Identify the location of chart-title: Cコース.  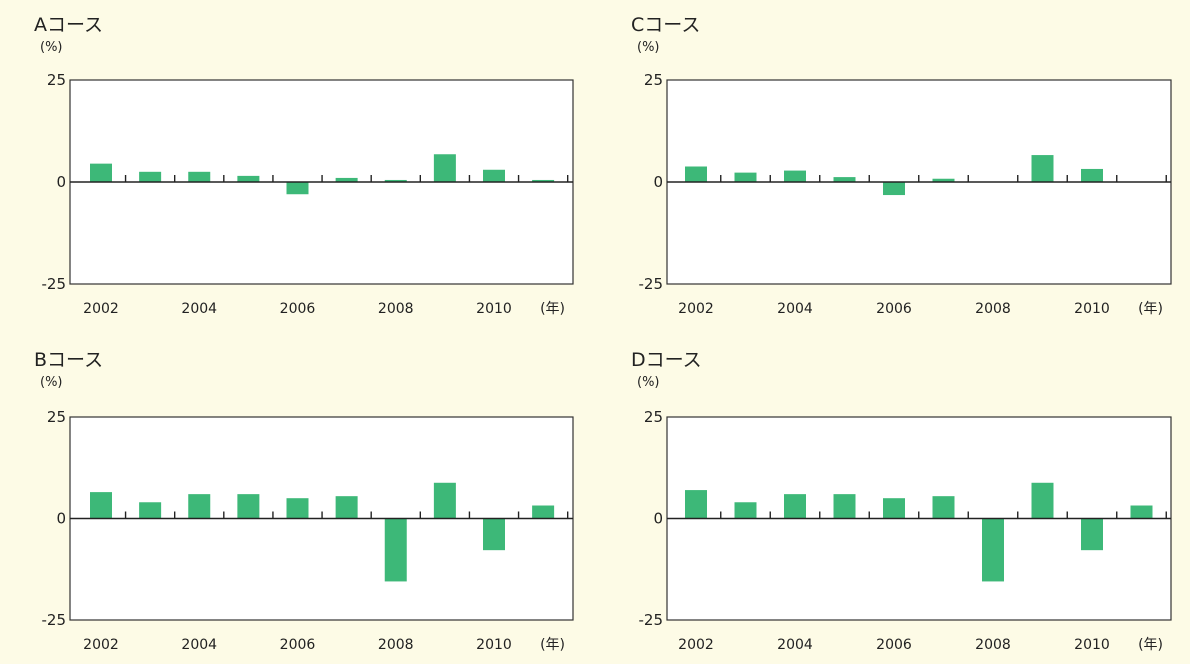
(665, 25).